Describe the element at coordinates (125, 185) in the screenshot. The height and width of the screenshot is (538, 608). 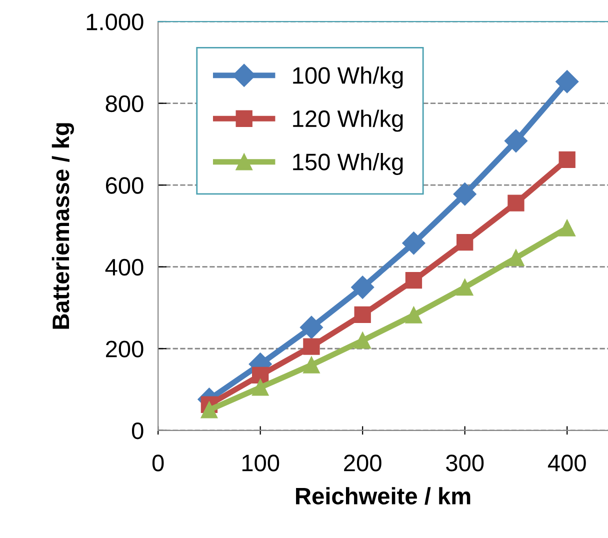
I see `y-tick-label: 600` at that location.